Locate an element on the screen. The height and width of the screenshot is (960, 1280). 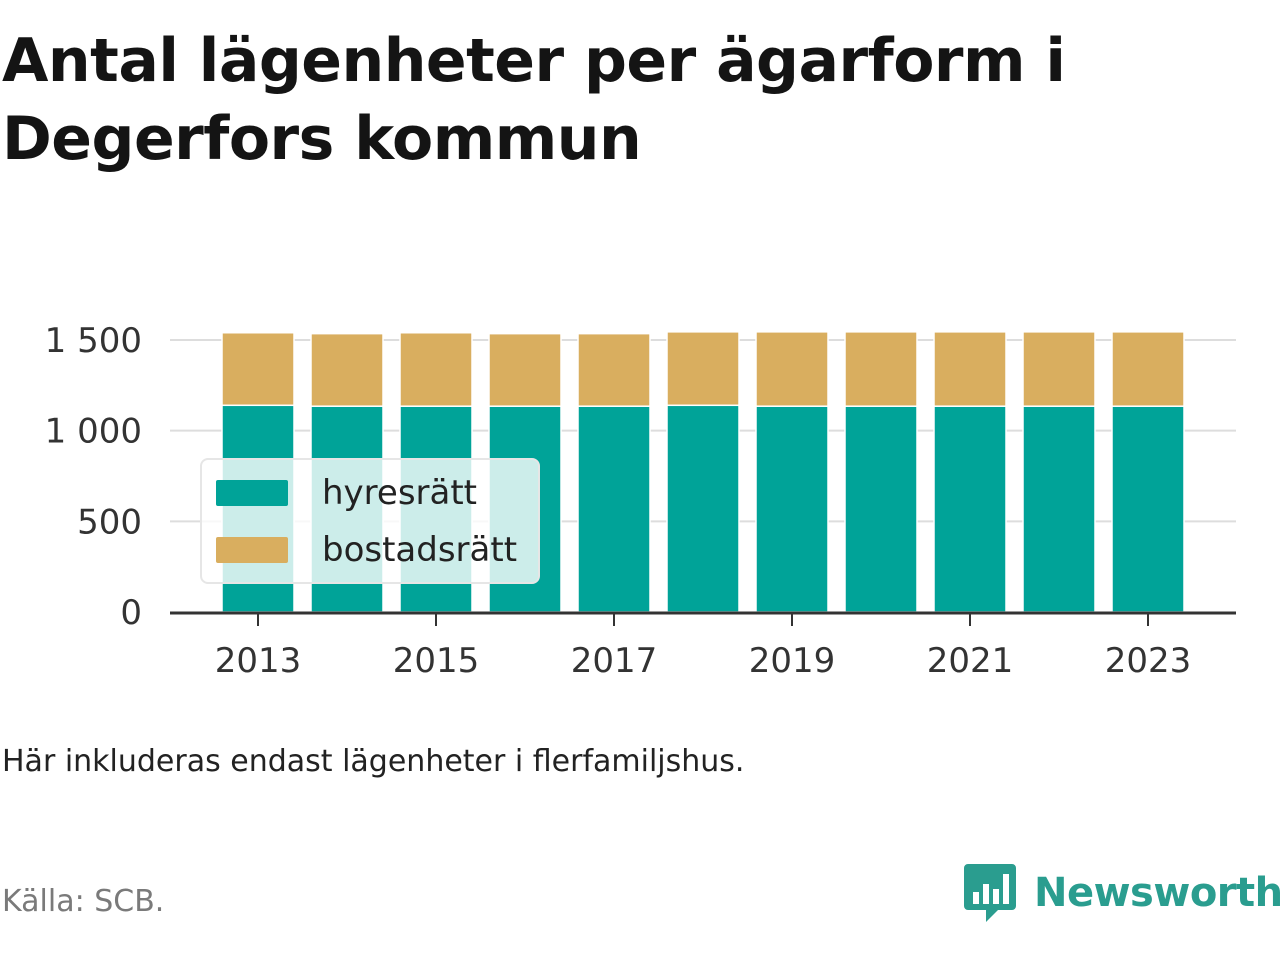
bar-bostadsratt-2016 is located at coordinates (525, 369).